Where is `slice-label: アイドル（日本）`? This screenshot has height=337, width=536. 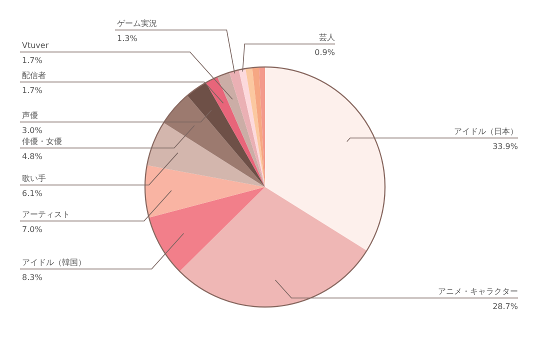
slice-label: アイドル（日本） is located at coordinates (486, 131).